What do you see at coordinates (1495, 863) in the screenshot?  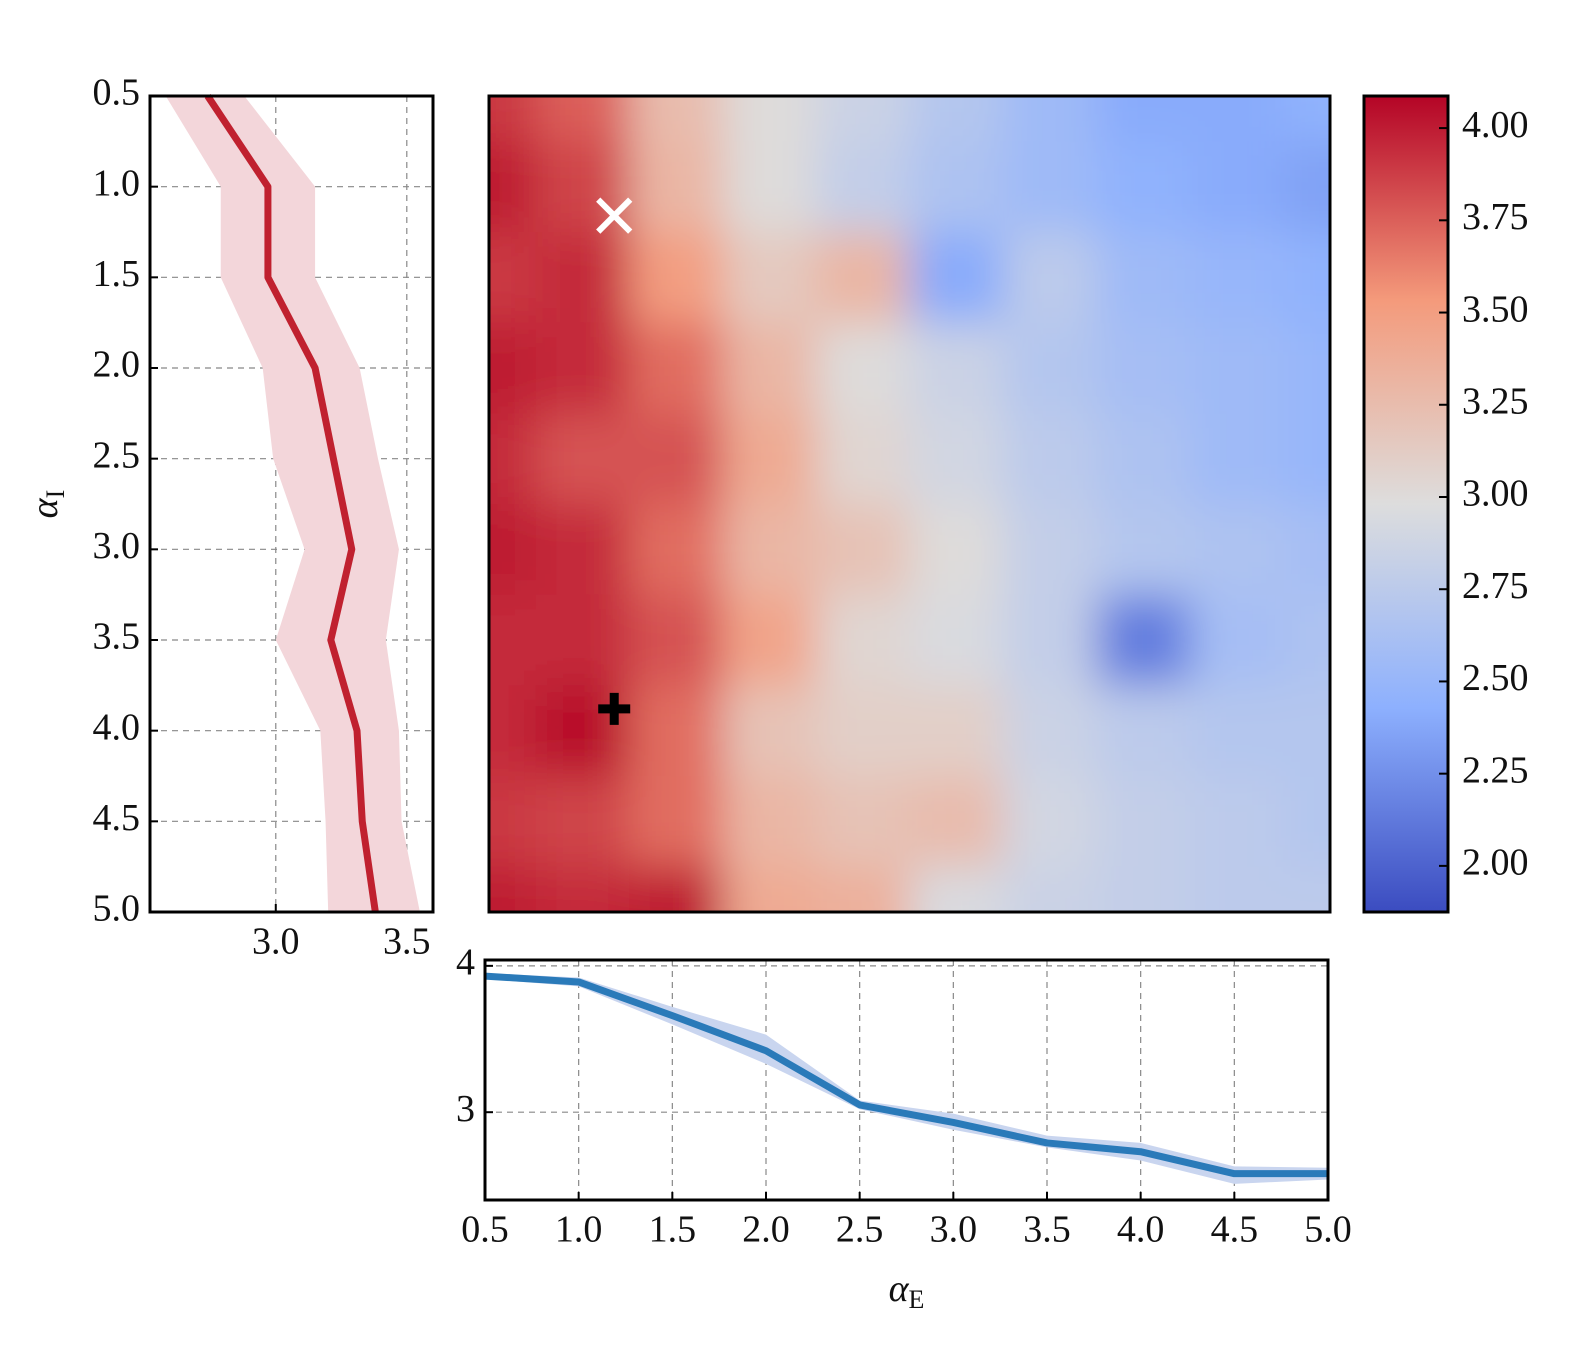 I see `colorbar-tick-label: 2.00` at bounding box center [1495, 863].